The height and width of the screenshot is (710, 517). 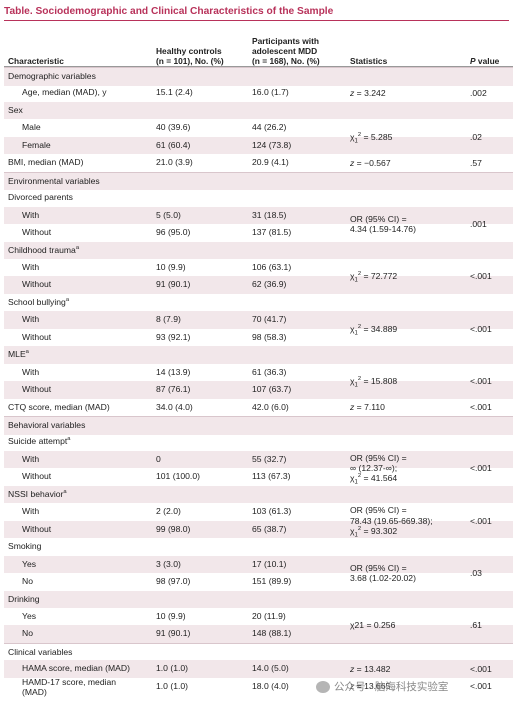 I want to click on mdd-value: 17 (10.1), so click(x=269, y=563).